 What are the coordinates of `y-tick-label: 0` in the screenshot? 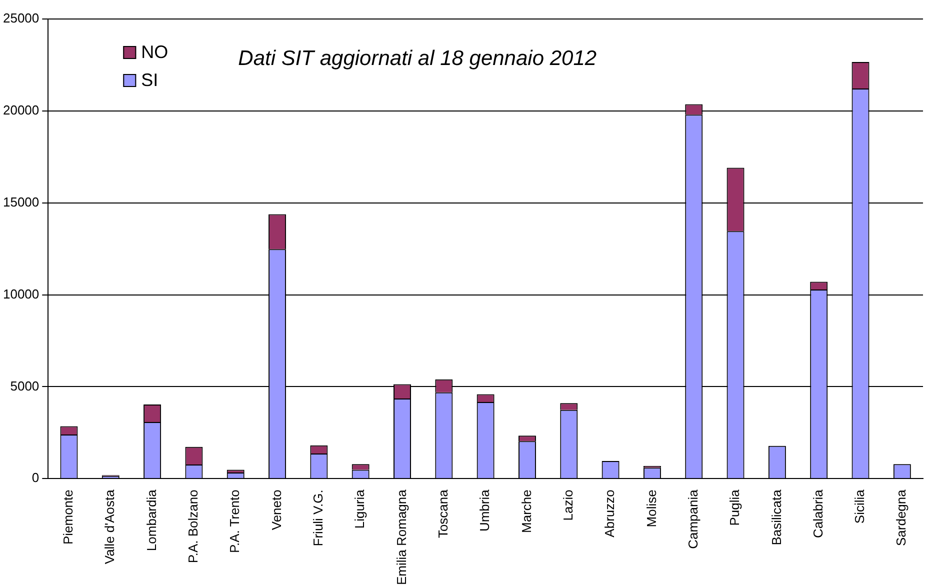 It's located at (36, 478).